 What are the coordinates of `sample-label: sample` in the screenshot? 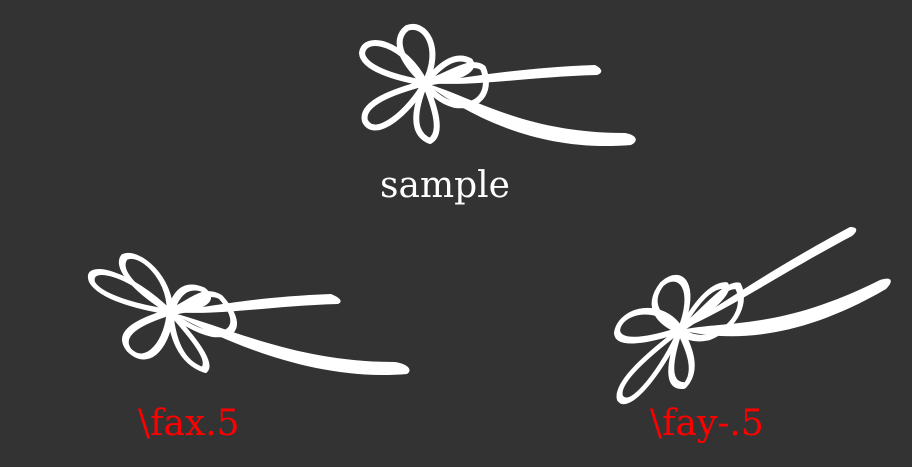 It's located at (445, 185).